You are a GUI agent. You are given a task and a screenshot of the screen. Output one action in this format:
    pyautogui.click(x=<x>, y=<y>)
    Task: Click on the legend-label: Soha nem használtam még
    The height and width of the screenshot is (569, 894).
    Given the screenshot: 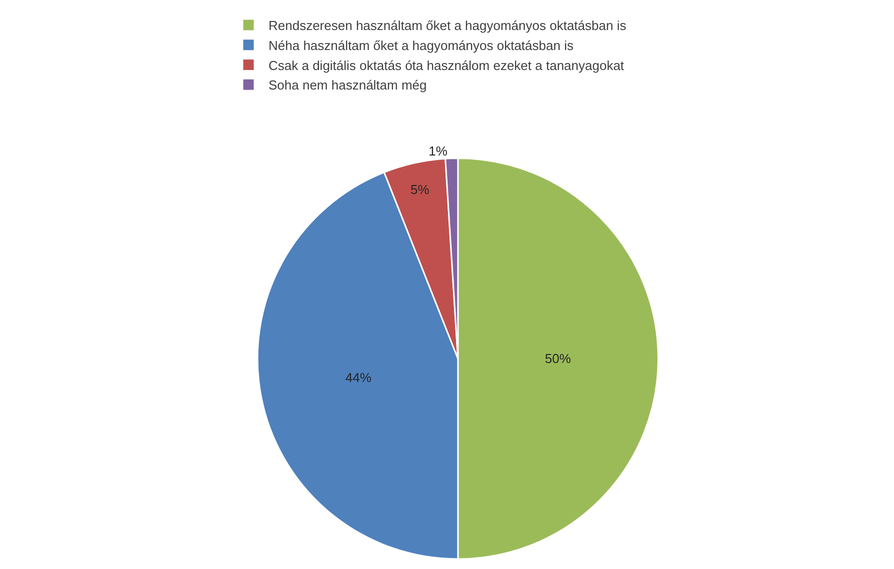 What is the action you would take?
    pyautogui.click(x=347, y=85)
    